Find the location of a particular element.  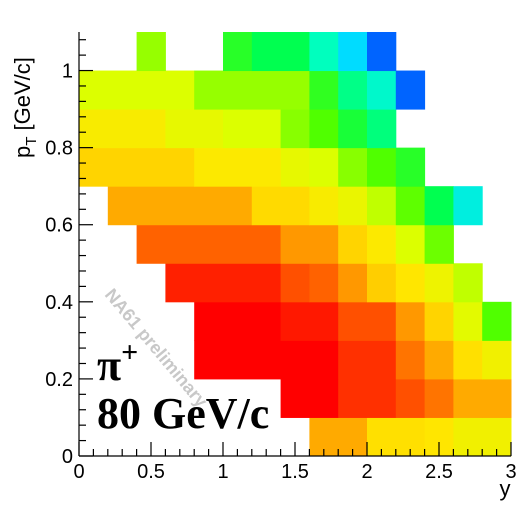

particle-label: π+ is located at coordinates (117, 363).